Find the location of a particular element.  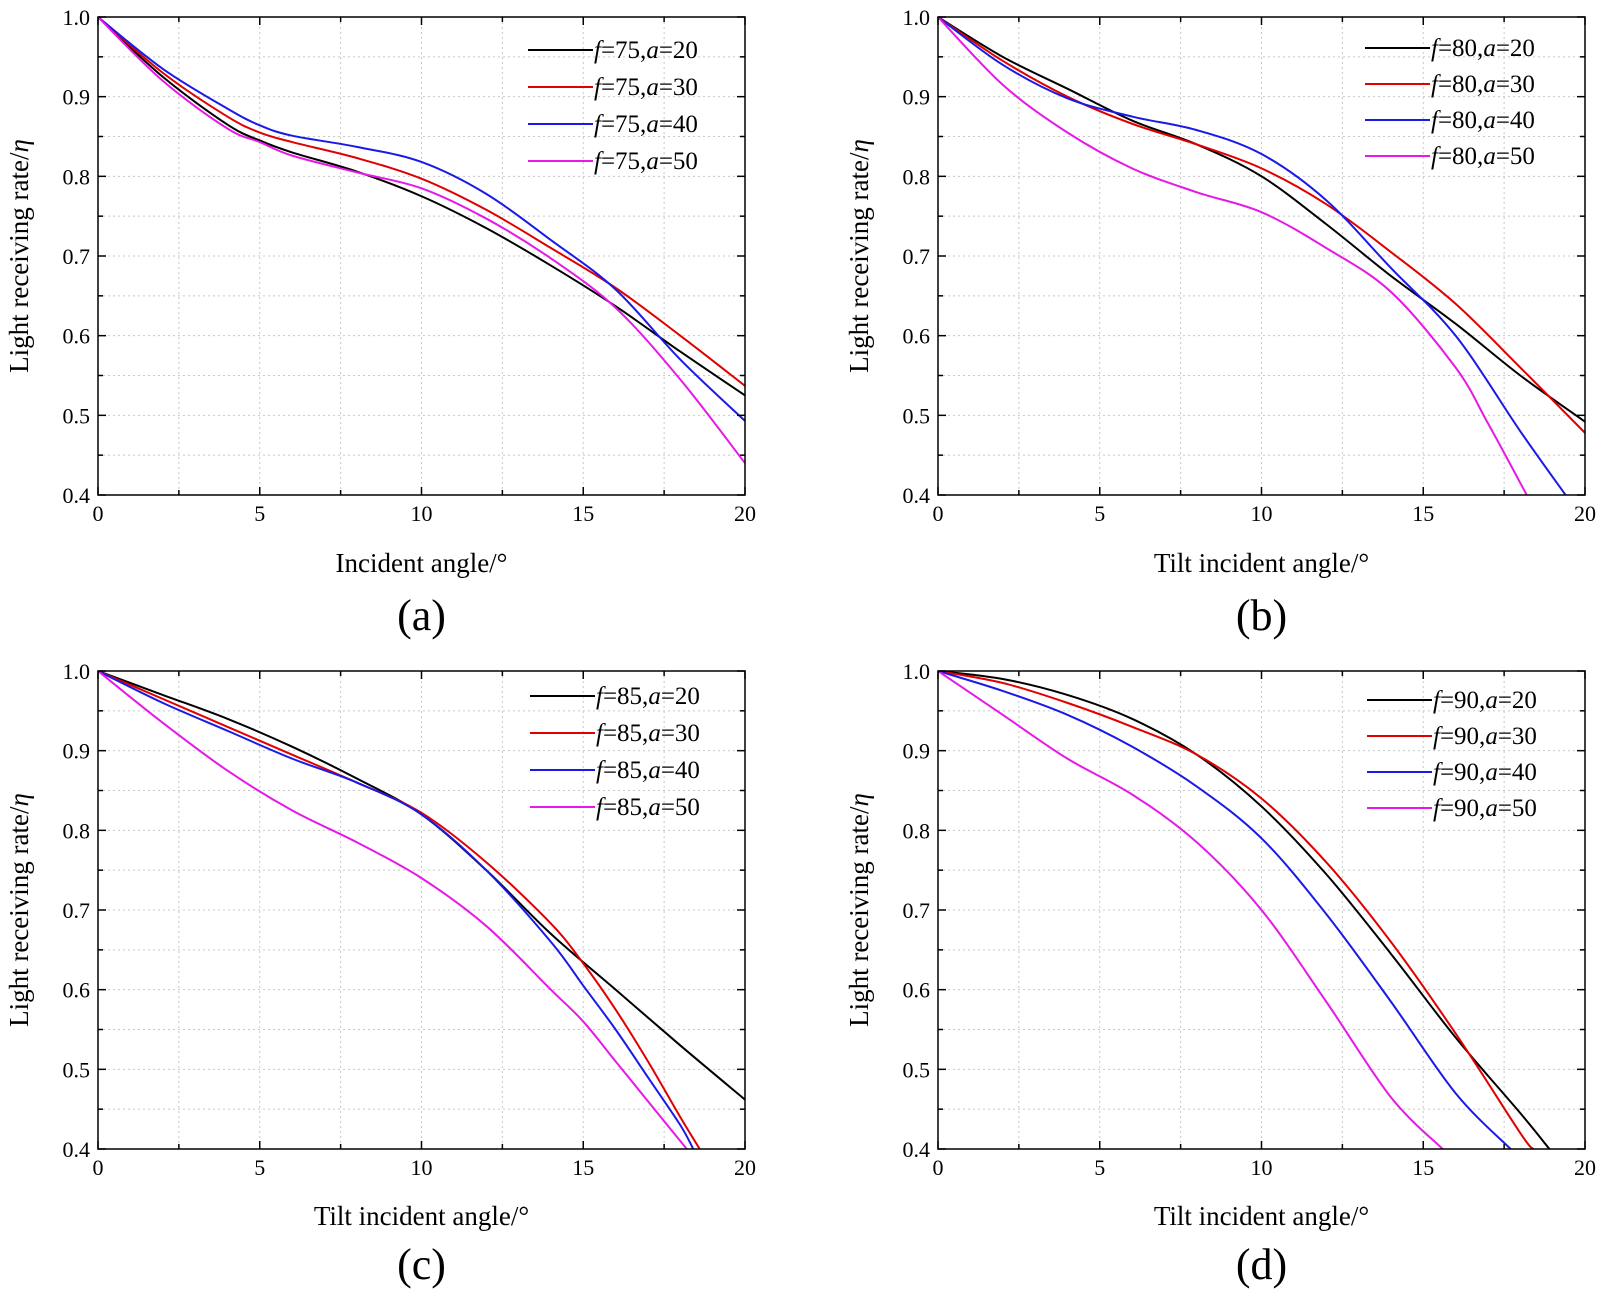

legend-item-80-30: f=80,a=30 is located at coordinates (1450, 84).